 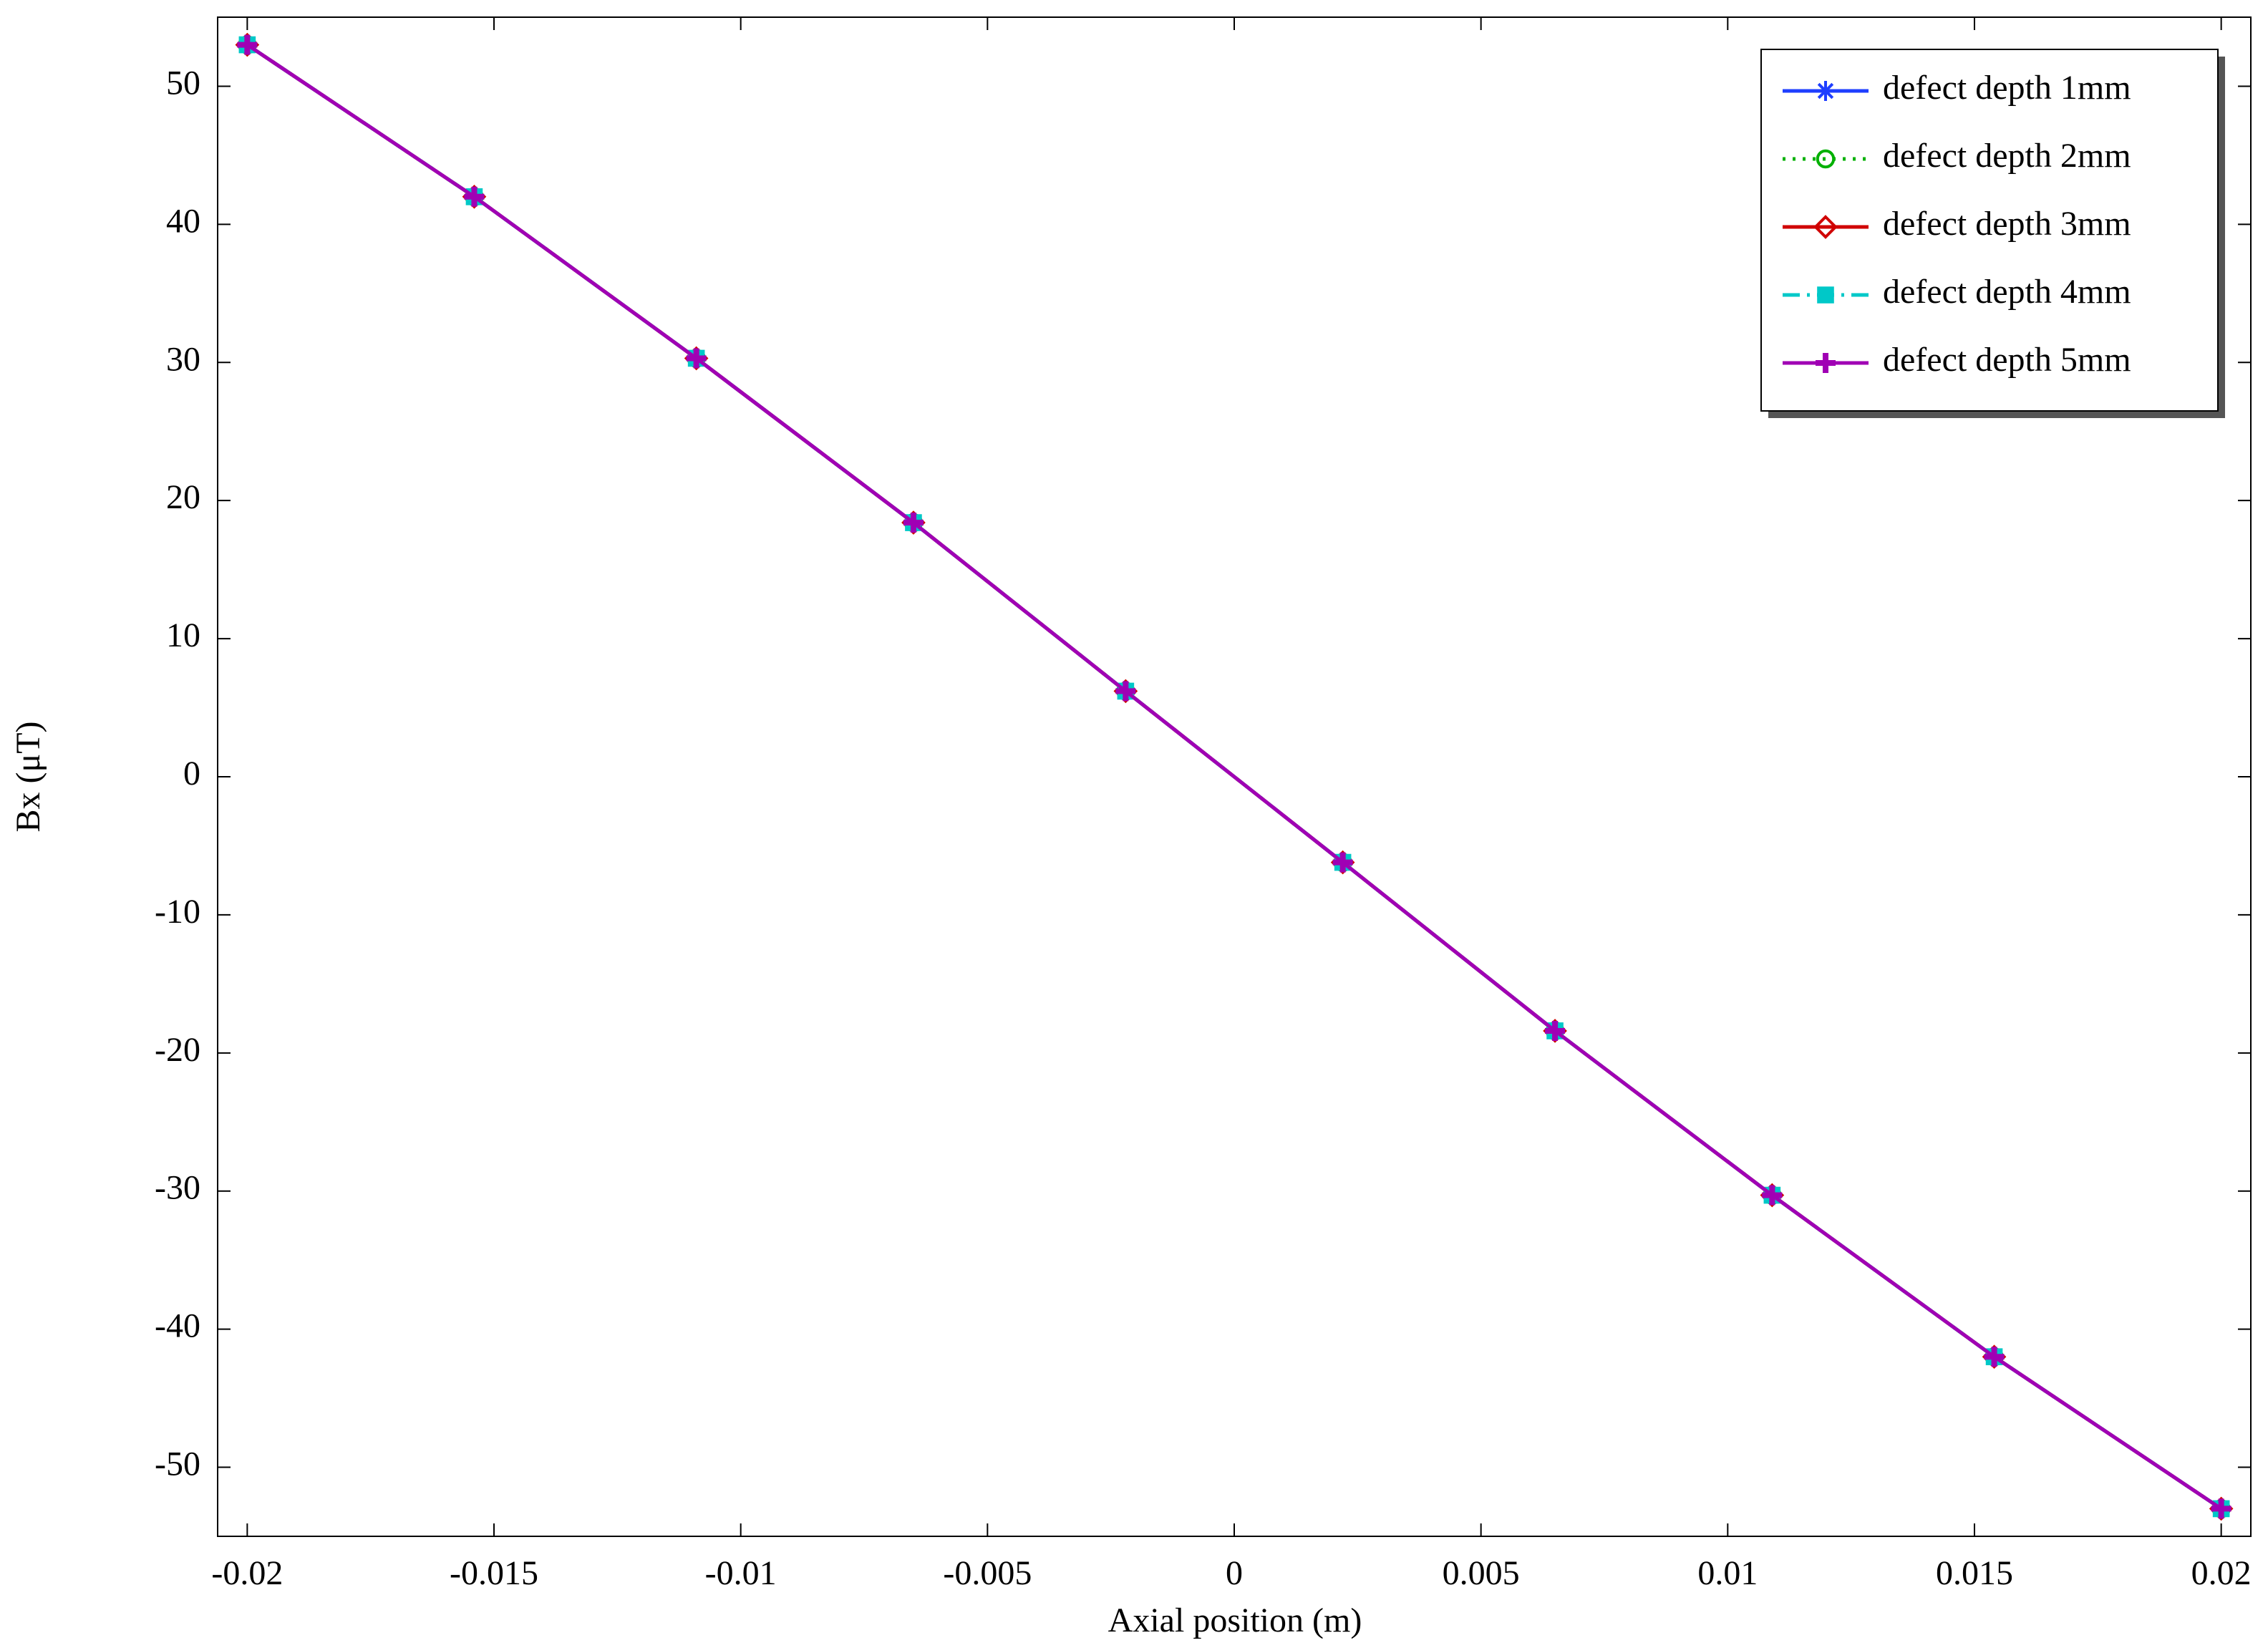 I want to click on y-tick-label: 40, so click(x=183, y=221).